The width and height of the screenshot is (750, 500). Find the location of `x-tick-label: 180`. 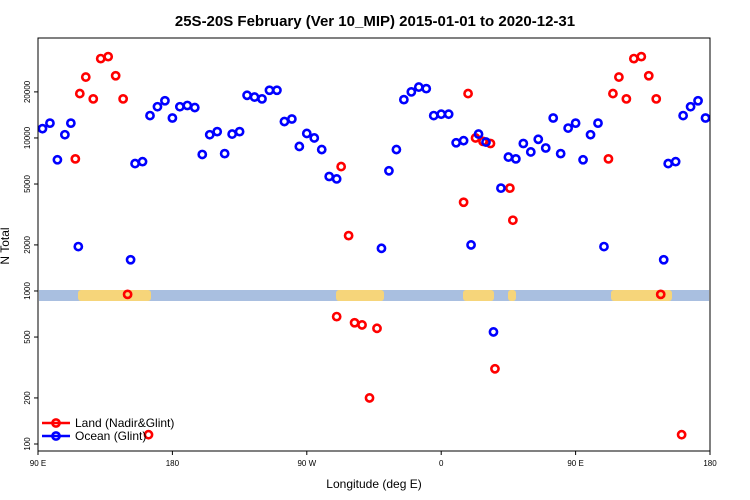

x-tick-label: 180 is located at coordinates (710, 463).